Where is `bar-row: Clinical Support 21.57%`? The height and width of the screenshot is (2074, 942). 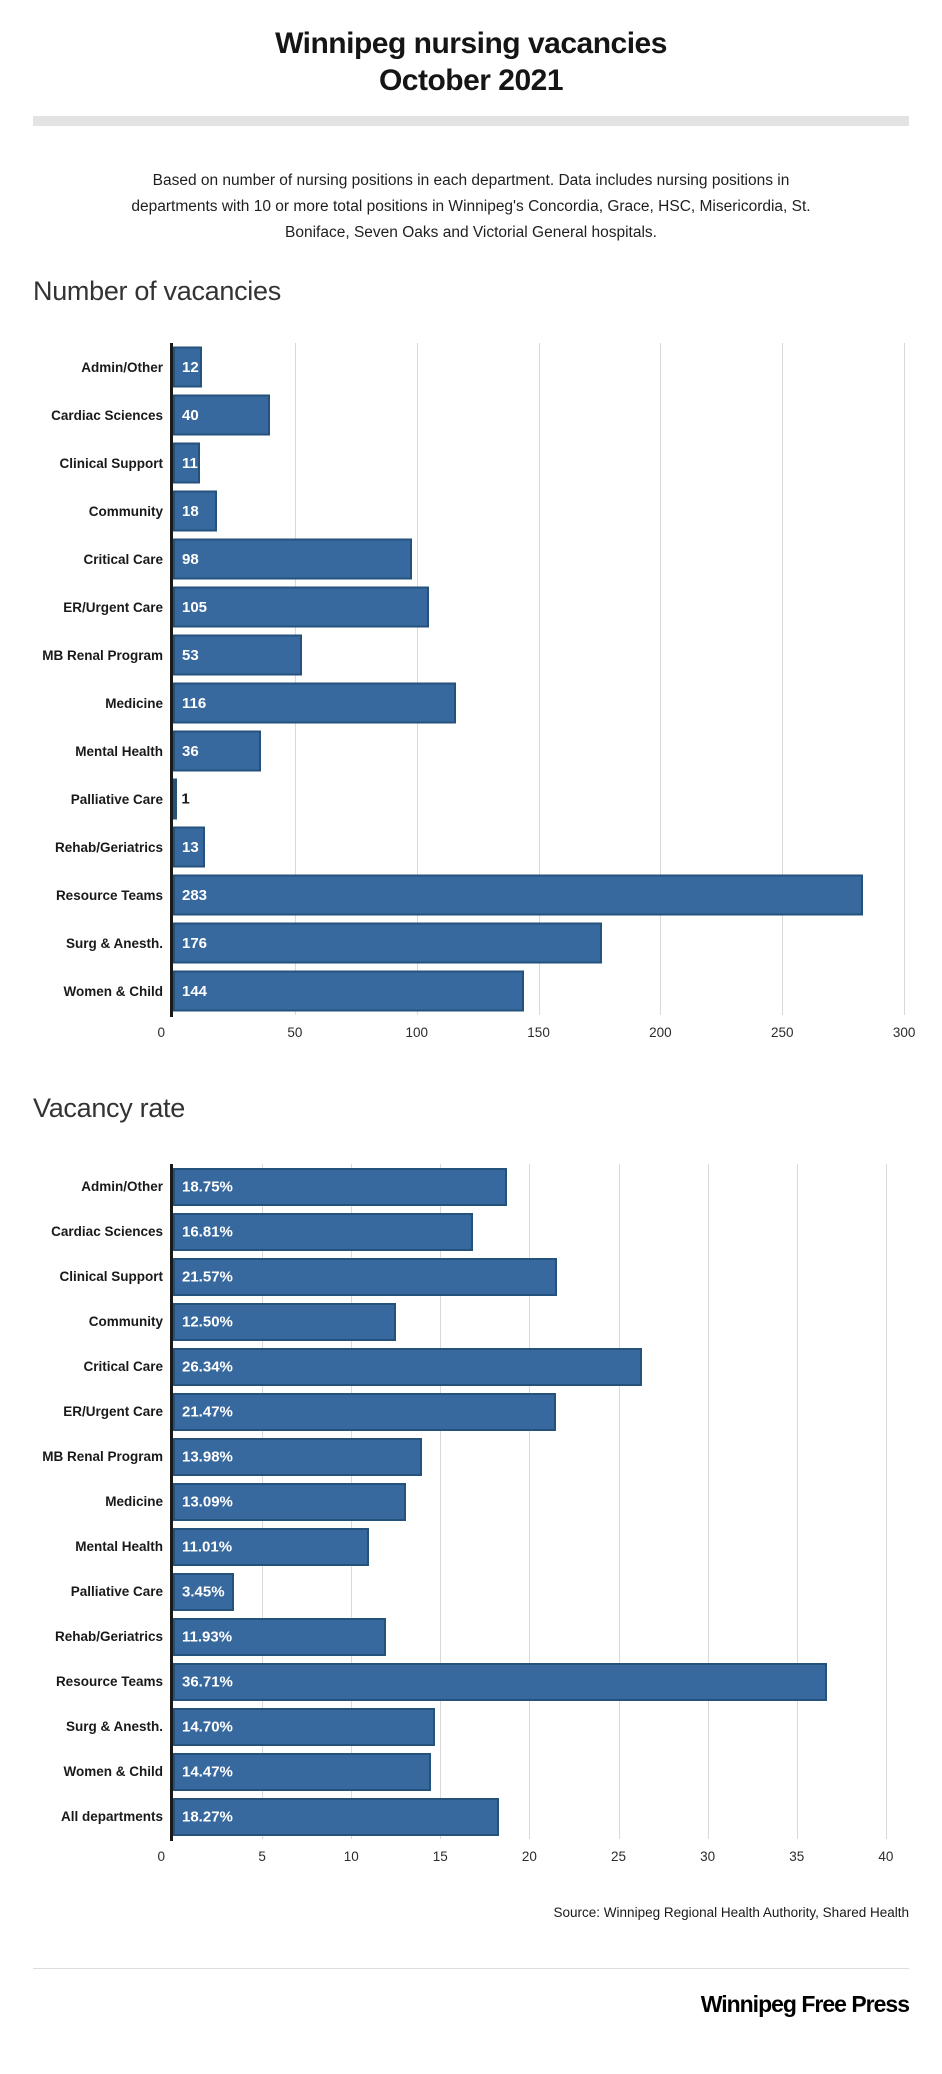
bar-row: Clinical Support 21.57% is located at coordinates (471, 1276).